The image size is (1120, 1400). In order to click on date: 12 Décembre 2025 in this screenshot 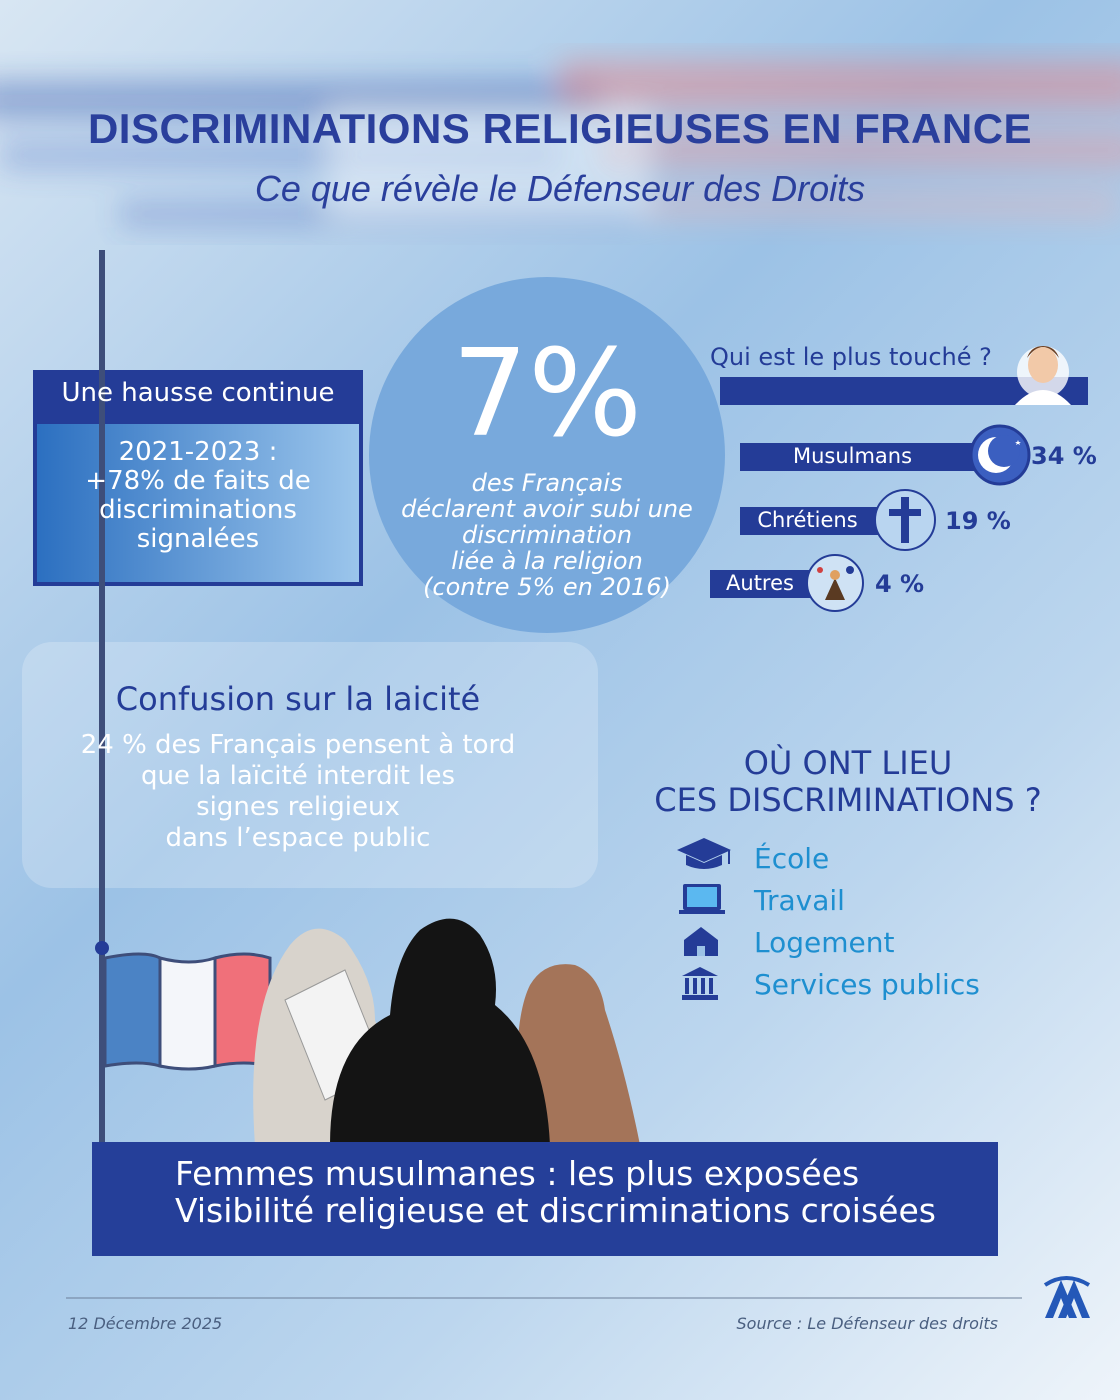, I will do `click(145, 1323)`.